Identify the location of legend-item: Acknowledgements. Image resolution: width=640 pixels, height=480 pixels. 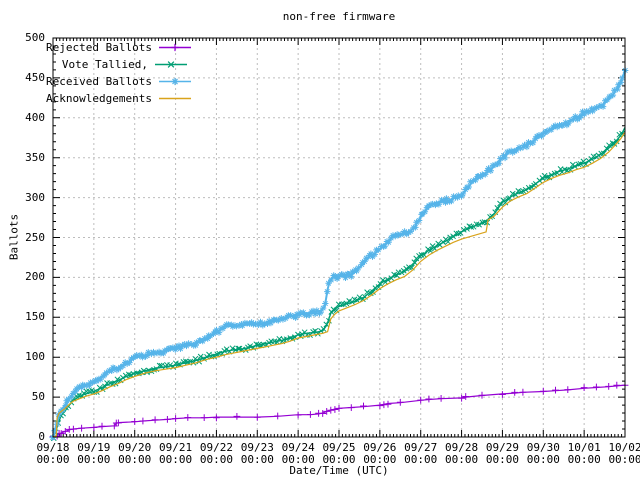
(118, 98).